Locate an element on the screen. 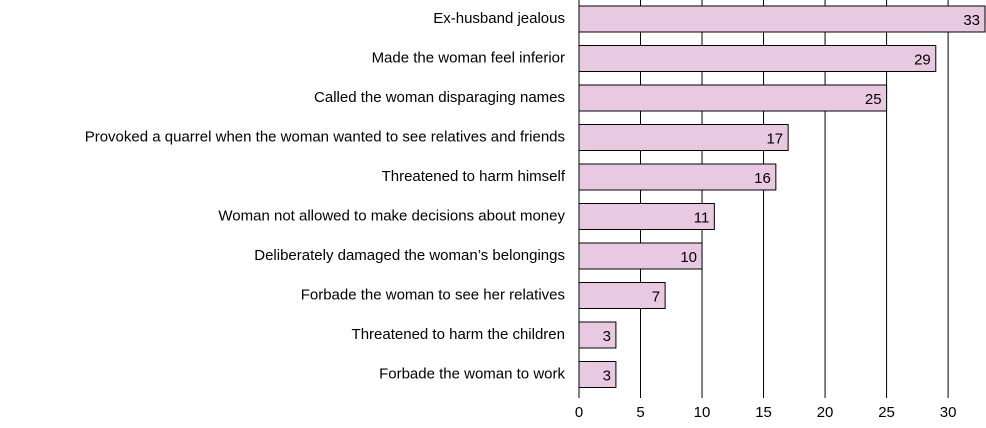 This screenshot has height=428, width=986. y-tick-label: Ex-husband jealous is located at coordinates (499, 18).